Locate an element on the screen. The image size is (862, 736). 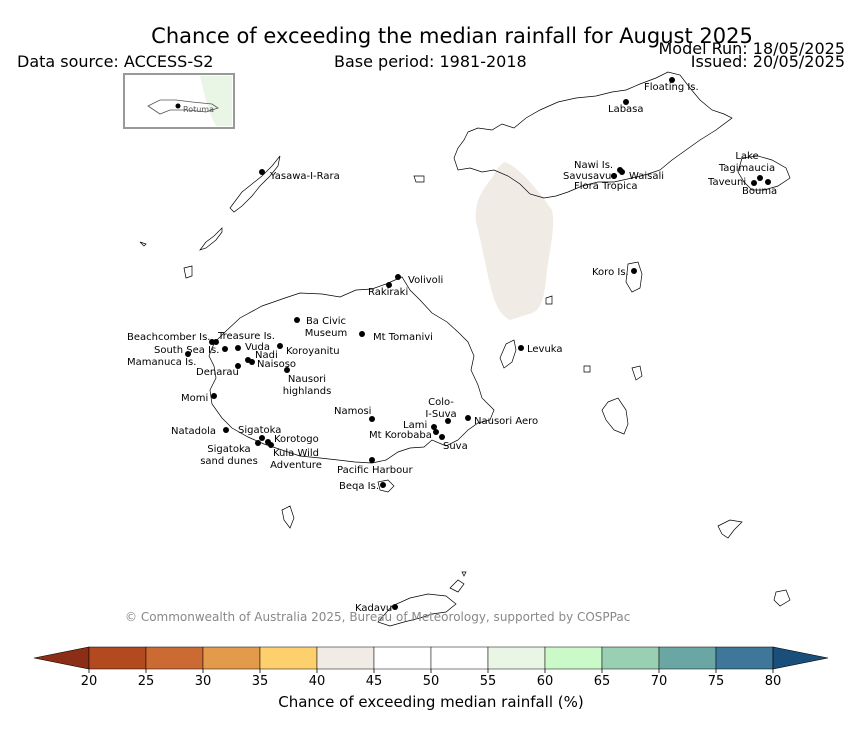
rotuma-label: Rotuma is located at coordinates (198, 109).